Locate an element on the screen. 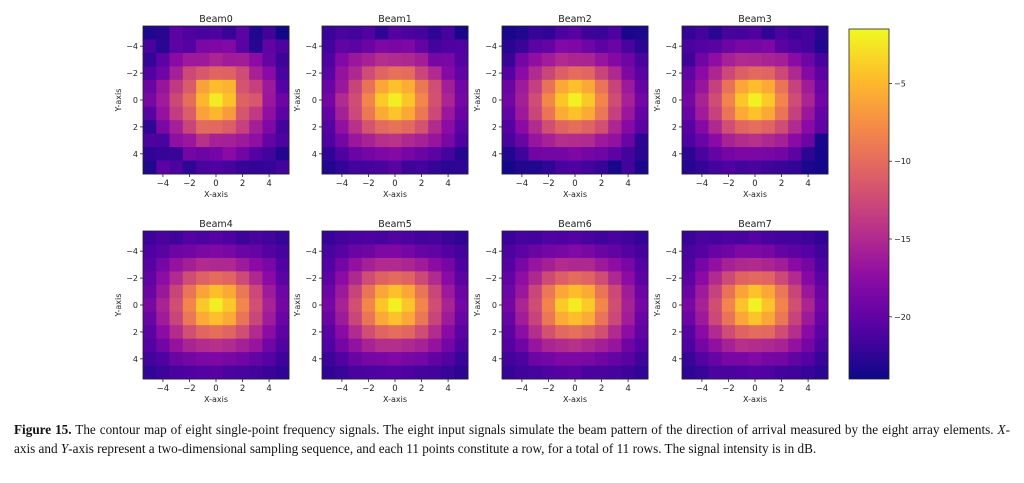 This screenshot has width=1024, height=483. y-tick-label: −4 is located at coordinates (491, 251).